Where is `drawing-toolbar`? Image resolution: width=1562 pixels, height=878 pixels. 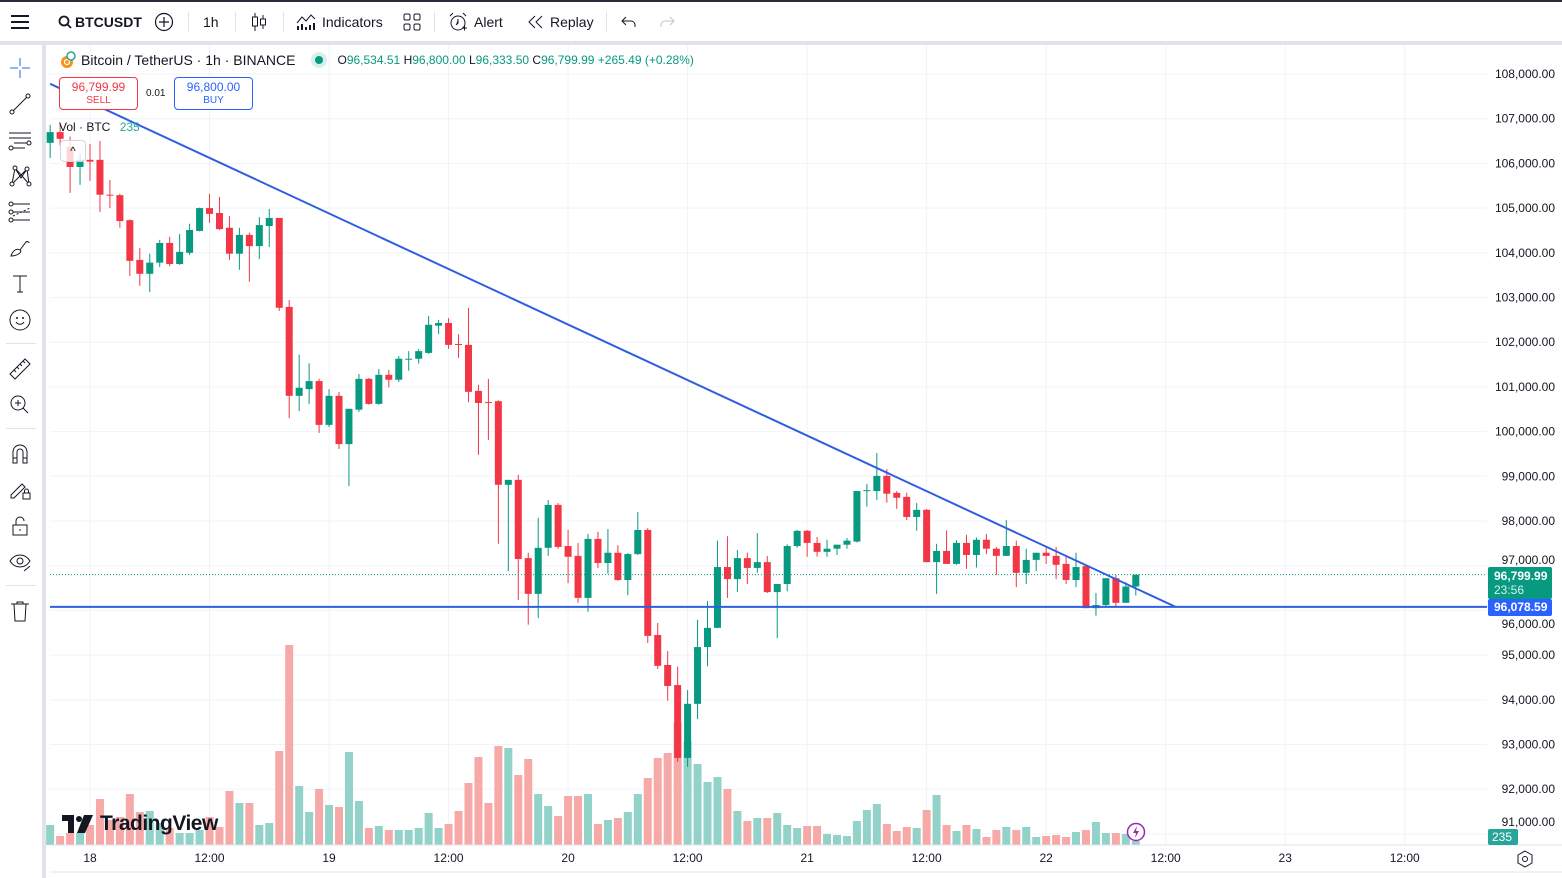 drawing-toolbar is located at coordinates (23, 461).